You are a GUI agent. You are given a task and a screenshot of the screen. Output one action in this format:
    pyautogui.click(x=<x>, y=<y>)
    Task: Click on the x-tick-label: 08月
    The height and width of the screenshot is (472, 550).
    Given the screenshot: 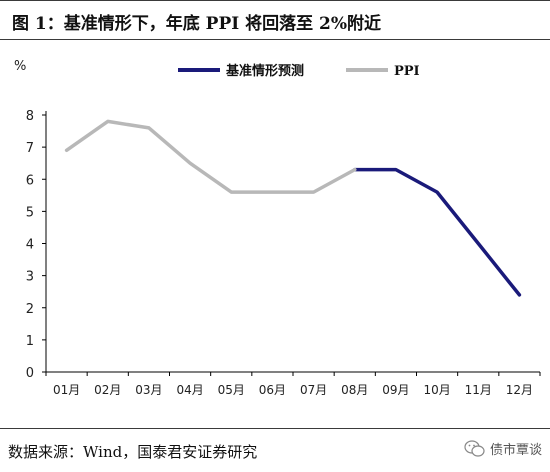 What is the action you would take?
    pyautogui.click(x=354, y=390)
    